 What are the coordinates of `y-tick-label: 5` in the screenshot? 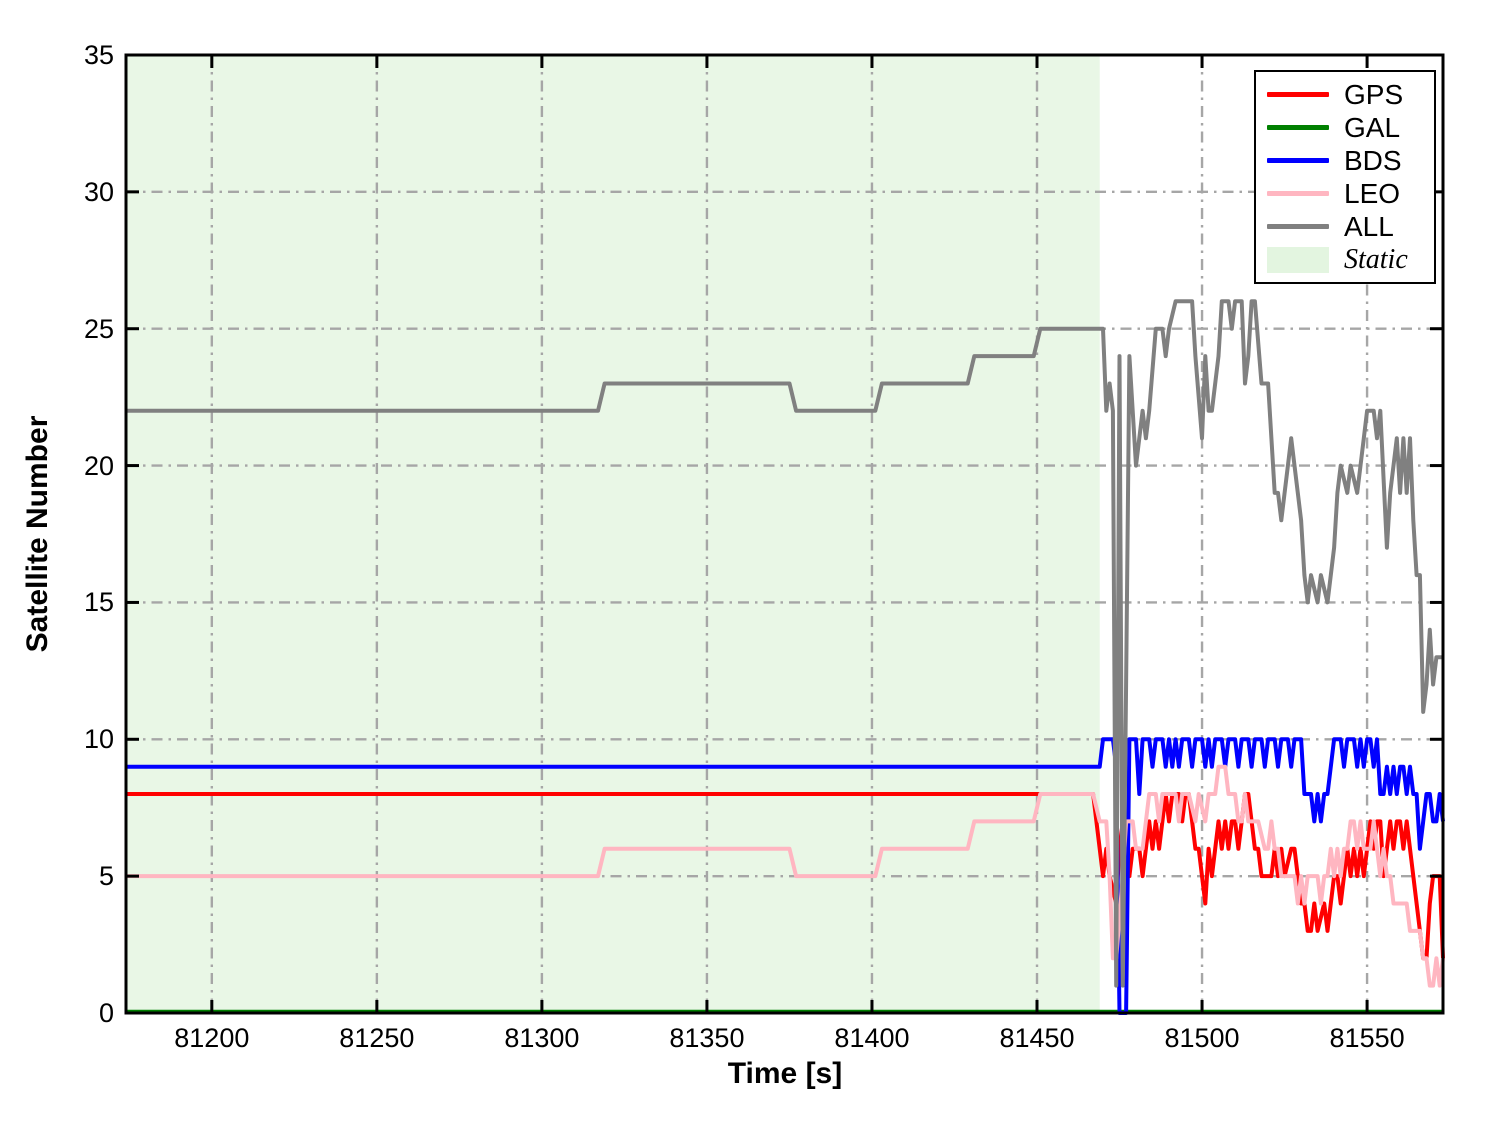 It's located at (106, 876).